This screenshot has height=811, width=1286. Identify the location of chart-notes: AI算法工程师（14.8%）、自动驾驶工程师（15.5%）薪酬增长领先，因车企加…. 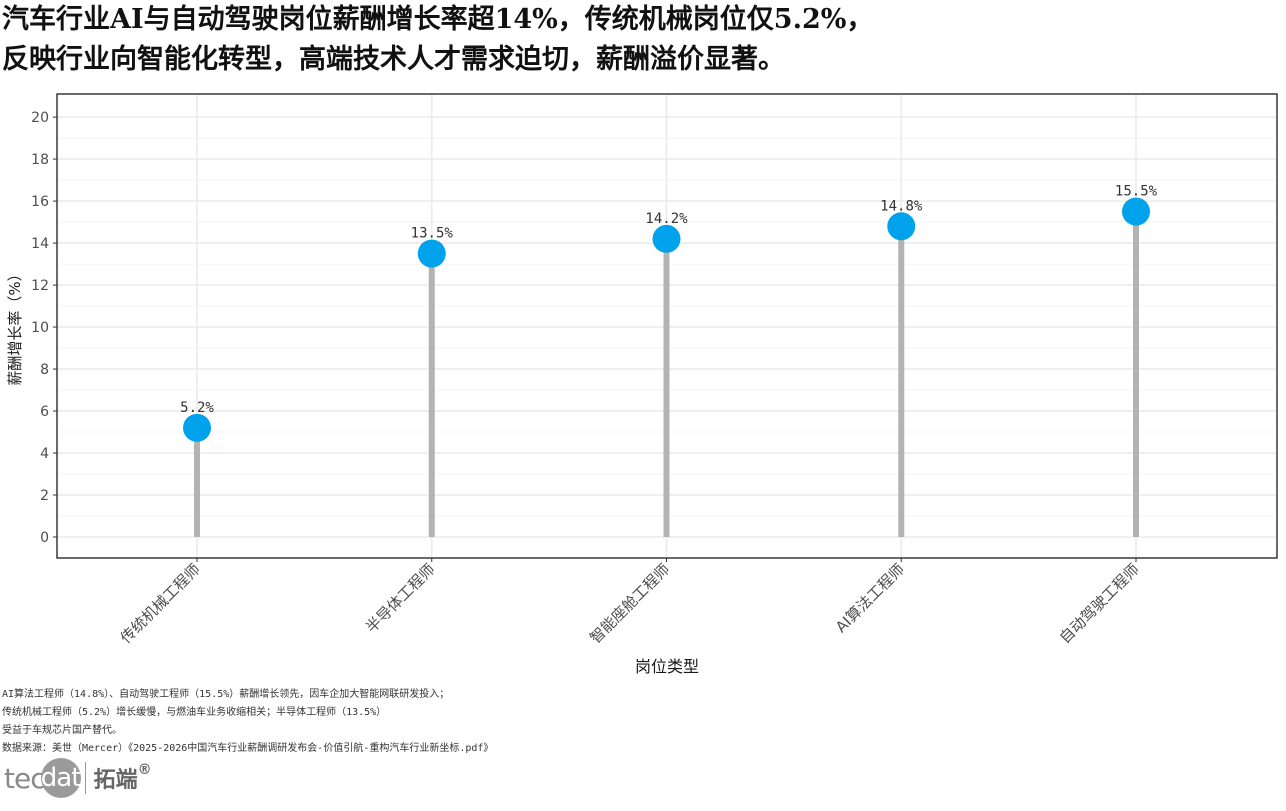
(452, 722).